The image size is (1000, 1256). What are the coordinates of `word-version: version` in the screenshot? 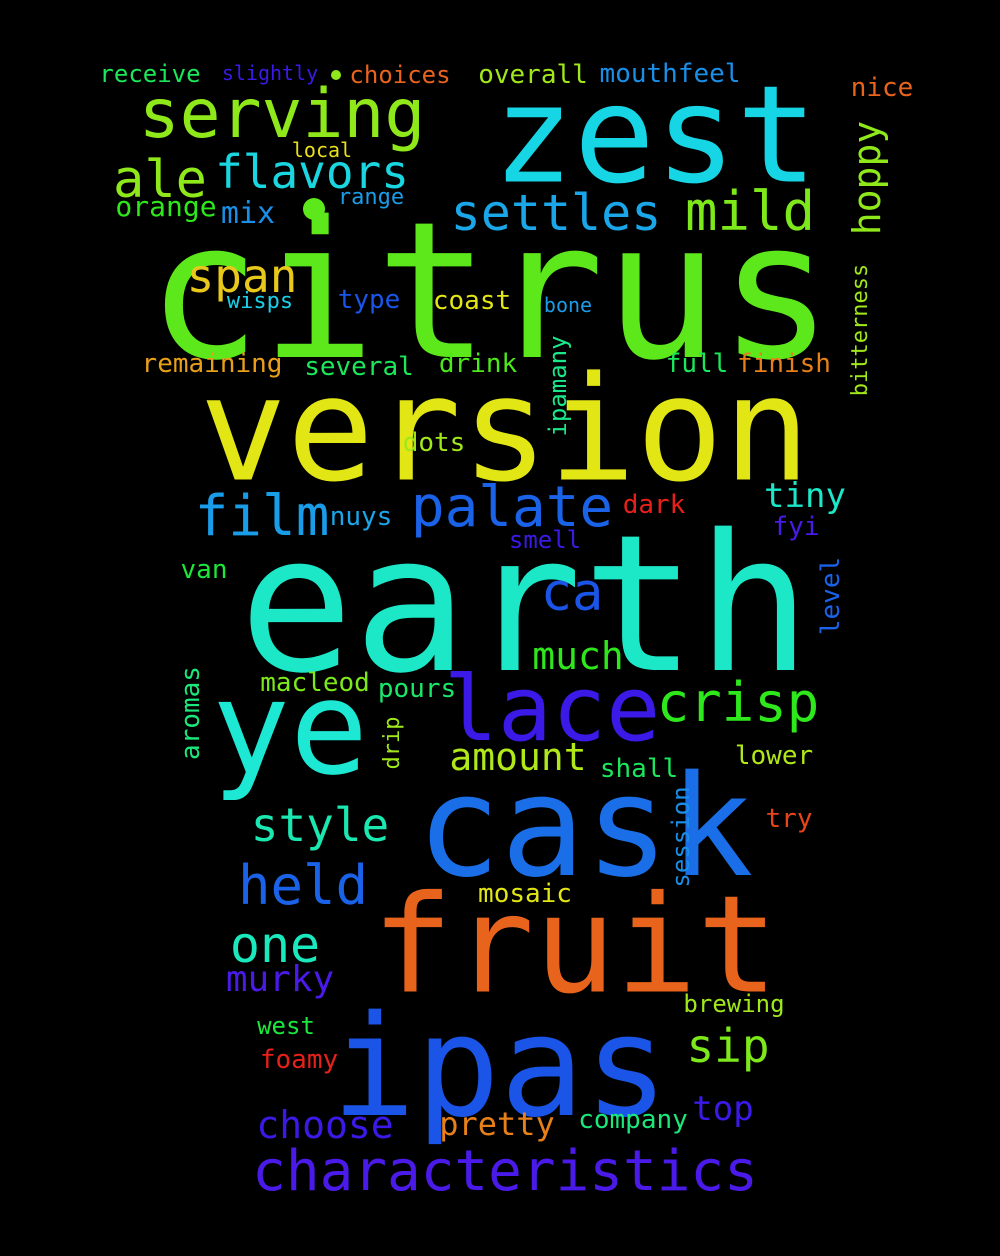 It's located at (505, 430).